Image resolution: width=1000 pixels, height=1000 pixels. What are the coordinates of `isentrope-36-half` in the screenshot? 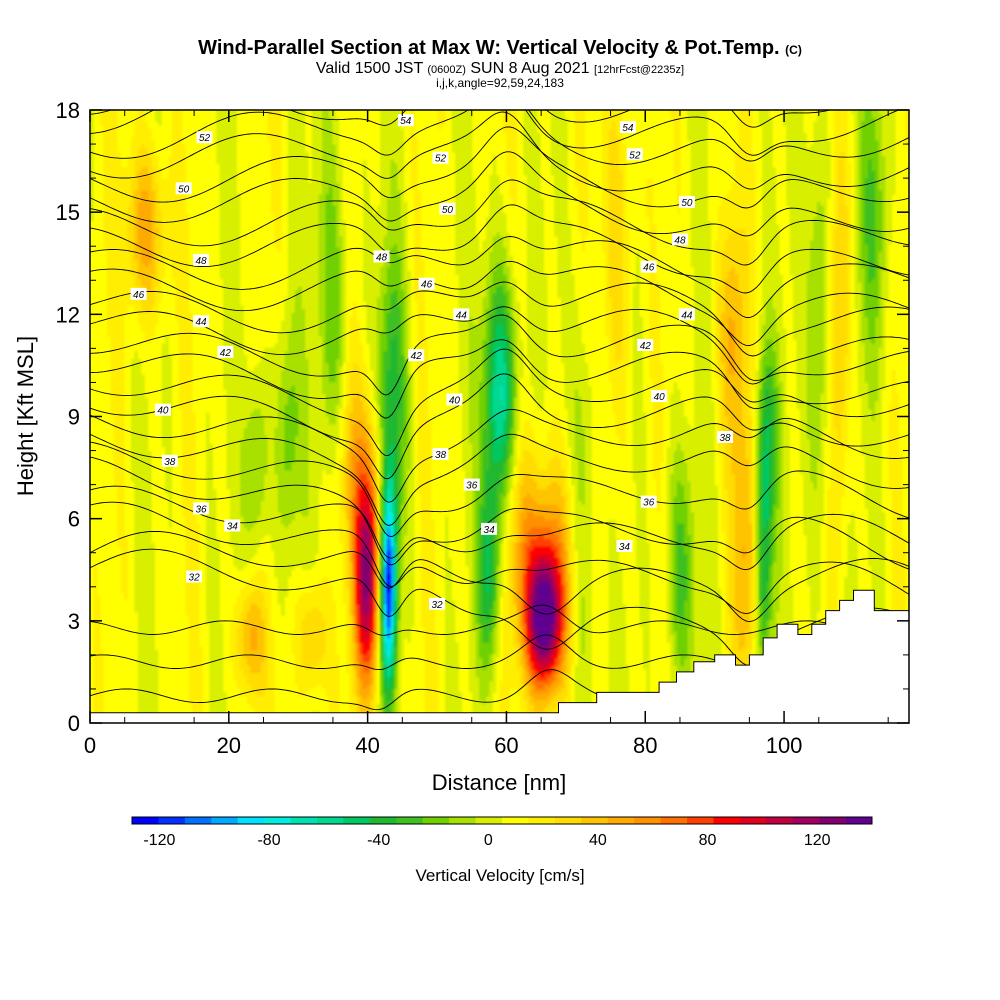 It's located at (499, 489).